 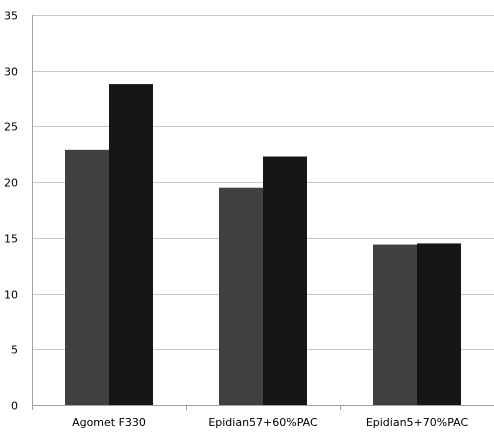 I want to click on x-category-label: Agomet F330, so click(x=109, y=422).